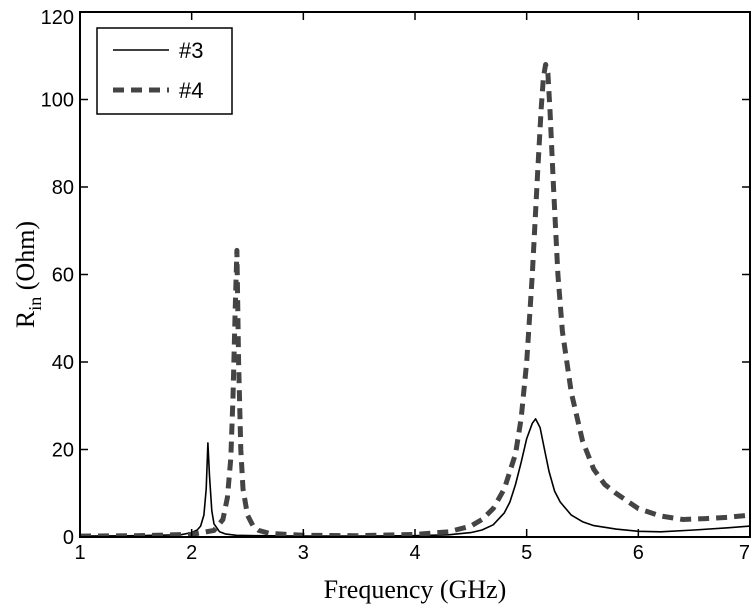 Image resolution: width=752 pixels, height=610 pixels. What do you see at coordinates (638, 553) in the screenshot?
I see `x-tick-label: 6` at bounding box center [638, 553].